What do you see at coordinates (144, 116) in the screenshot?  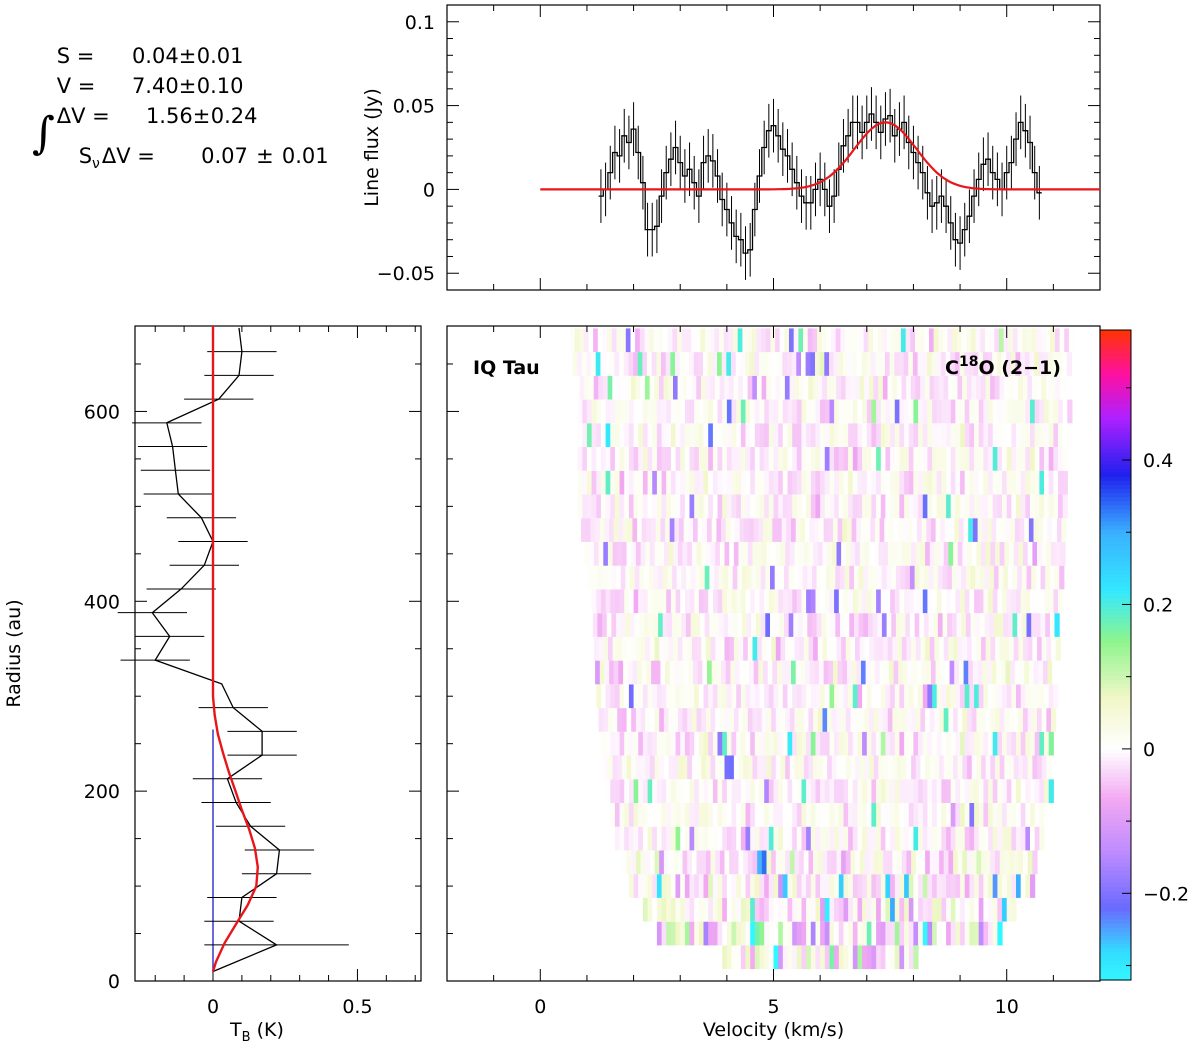 I see `fit-row-width: ΔV = 1.56±0.24` at bounding box center [144, 116].